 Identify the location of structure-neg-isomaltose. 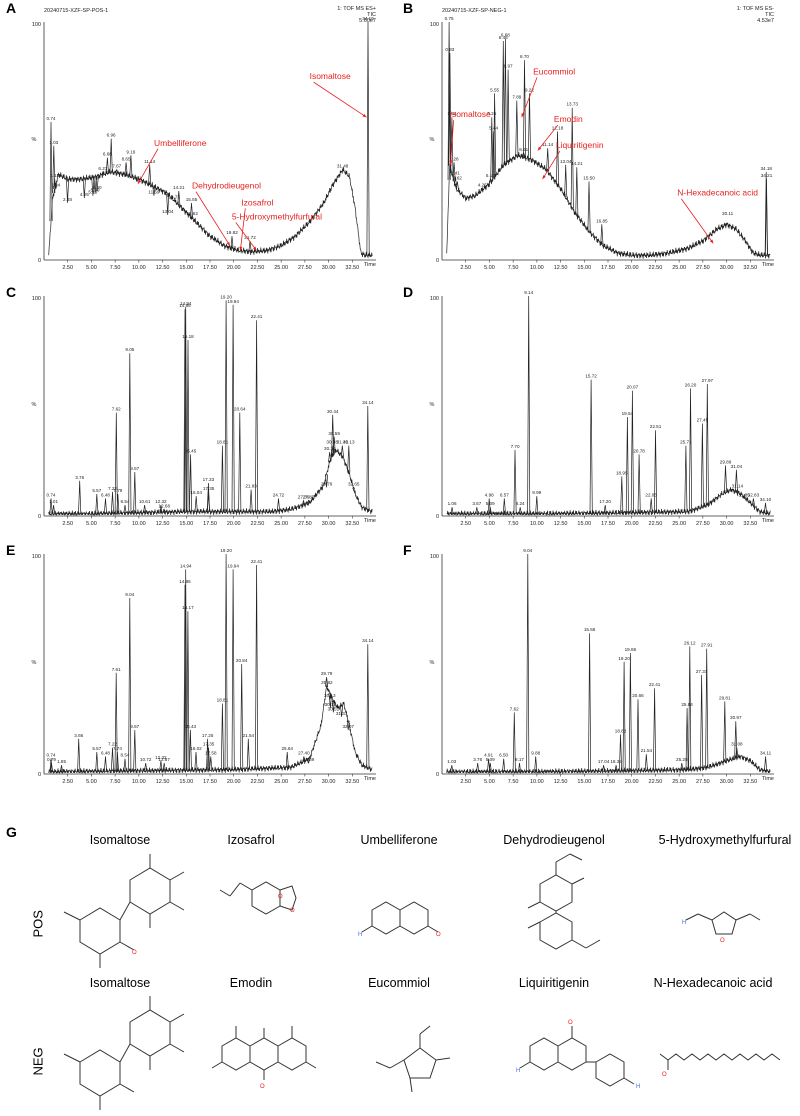
(124, 1053).